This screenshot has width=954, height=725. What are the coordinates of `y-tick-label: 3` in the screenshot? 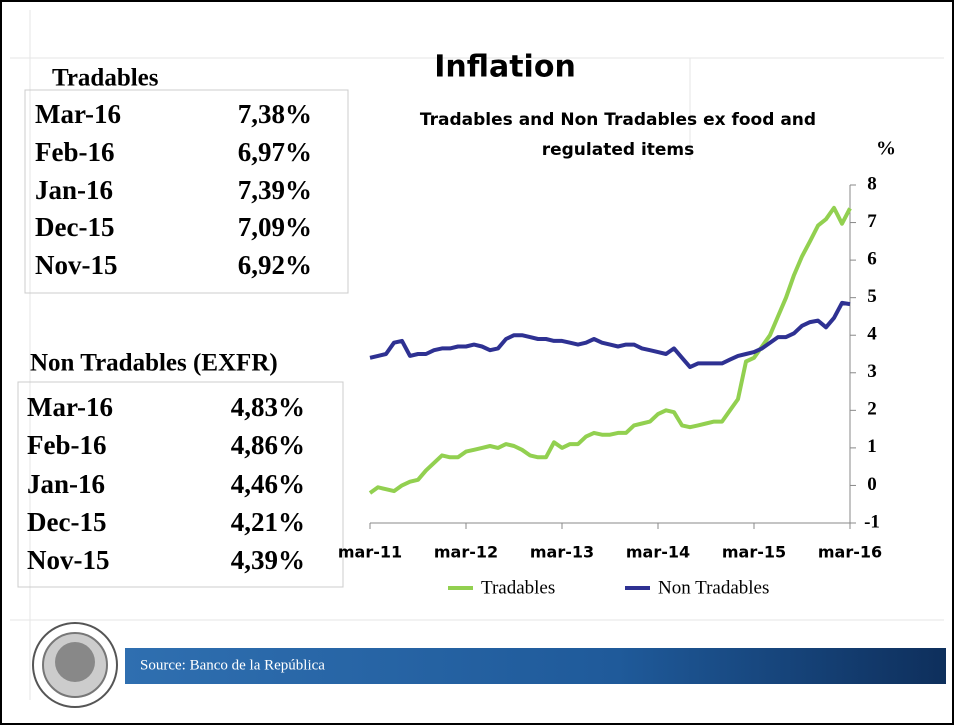 It's located at (872, 371).